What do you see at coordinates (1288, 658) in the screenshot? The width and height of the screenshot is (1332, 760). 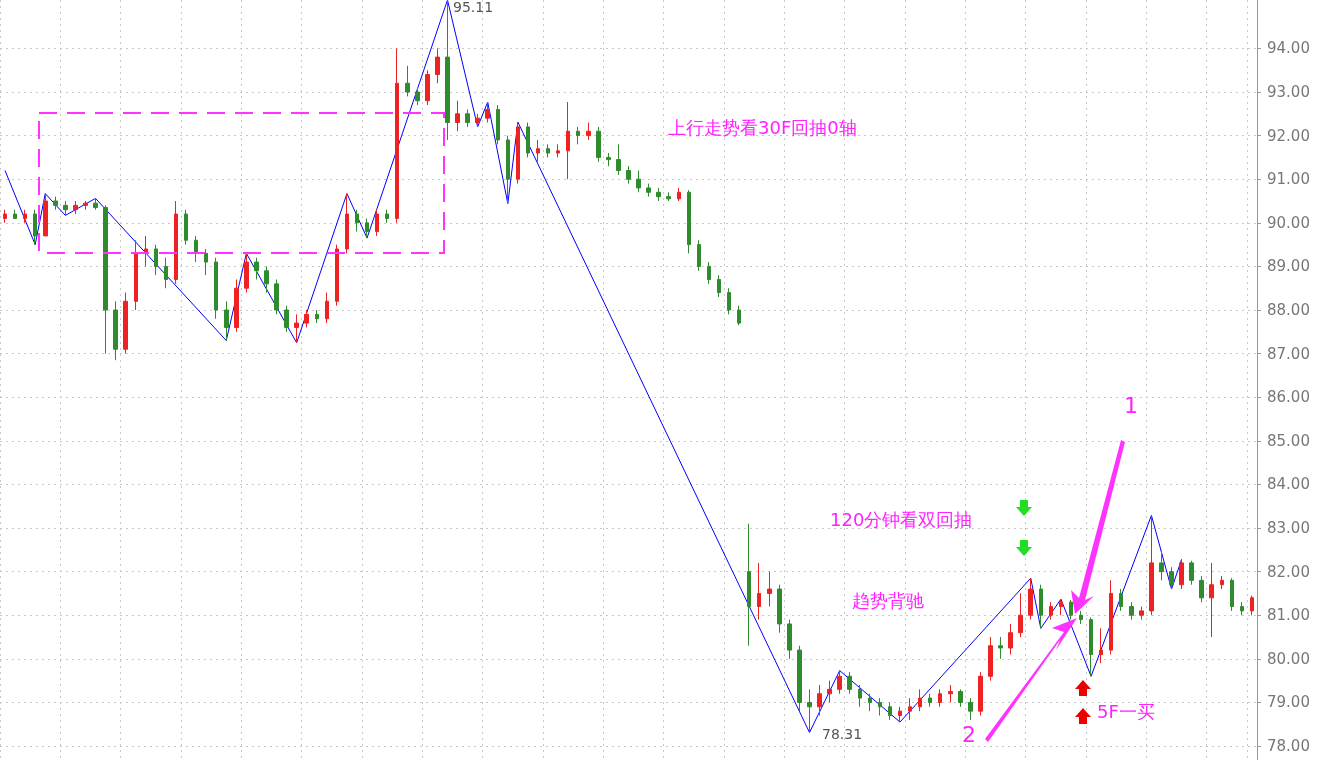 I see `y-tick-label: 80.00` at bounding box center [1288, 658].